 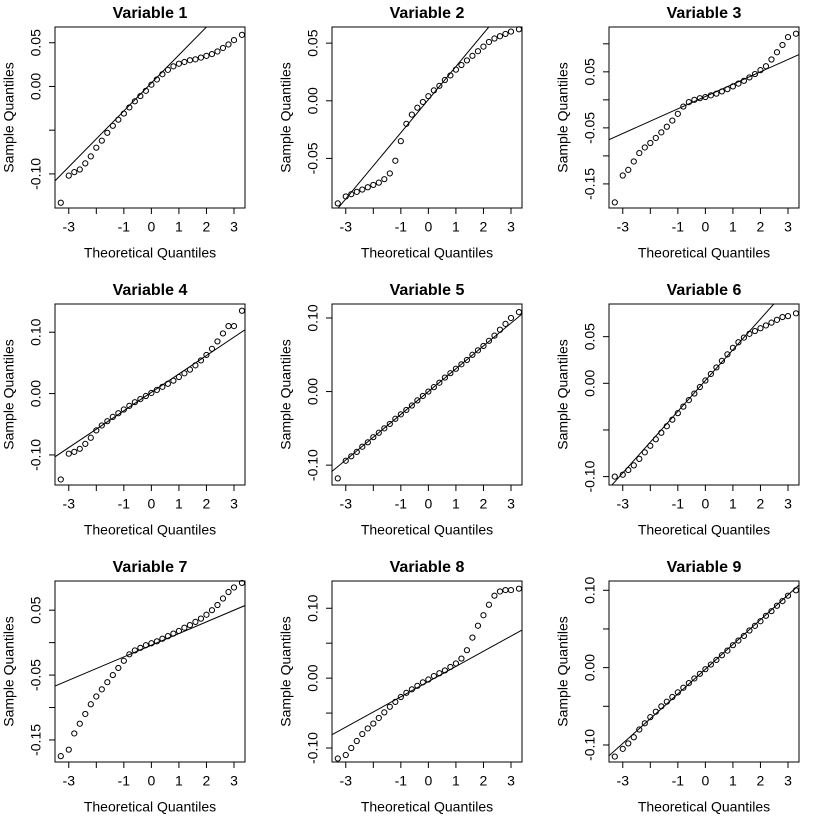 What do you see at coordinates (150, 13) in the screenshot?
I see `panel-title: Variable 1` at bounding box center [150, 13].